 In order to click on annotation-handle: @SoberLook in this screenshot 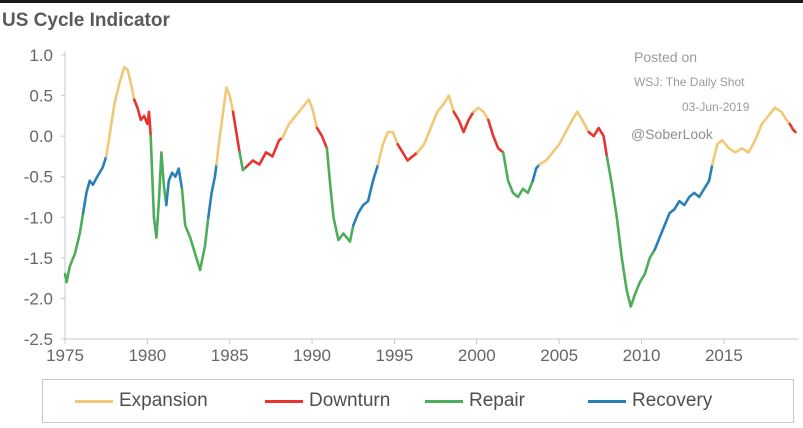, I will do `click(672, 134)`.